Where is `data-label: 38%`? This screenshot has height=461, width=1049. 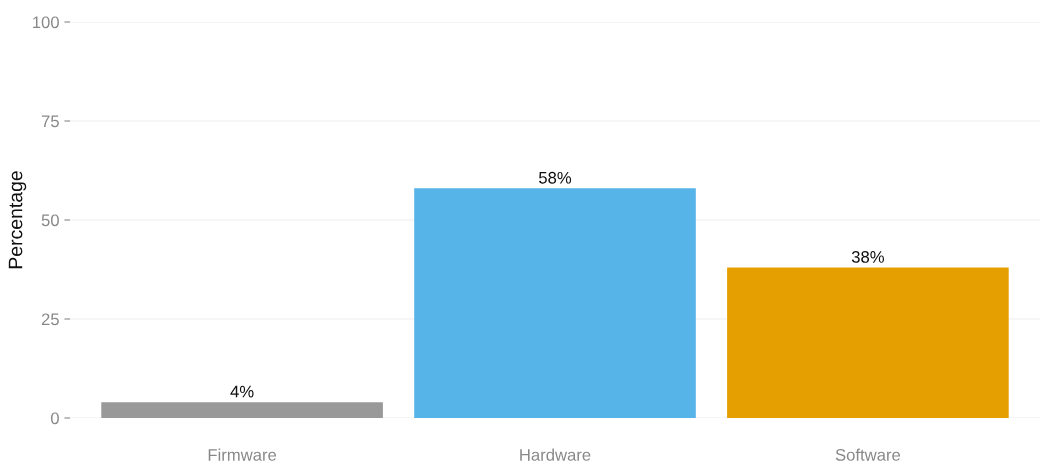 data-label: 38% is located at coordinates (867, 257).